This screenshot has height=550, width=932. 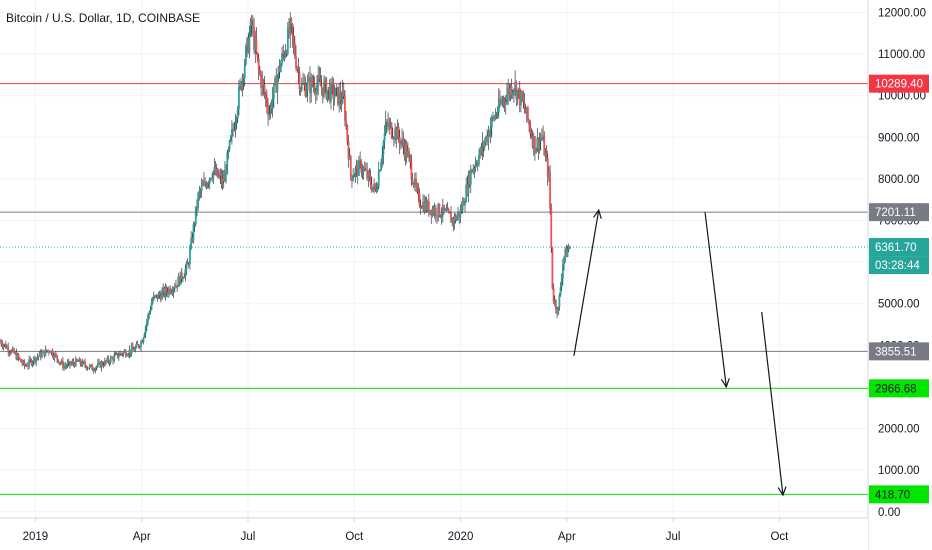 I want to click on time-axis-bg, so click(x=434, y=534).